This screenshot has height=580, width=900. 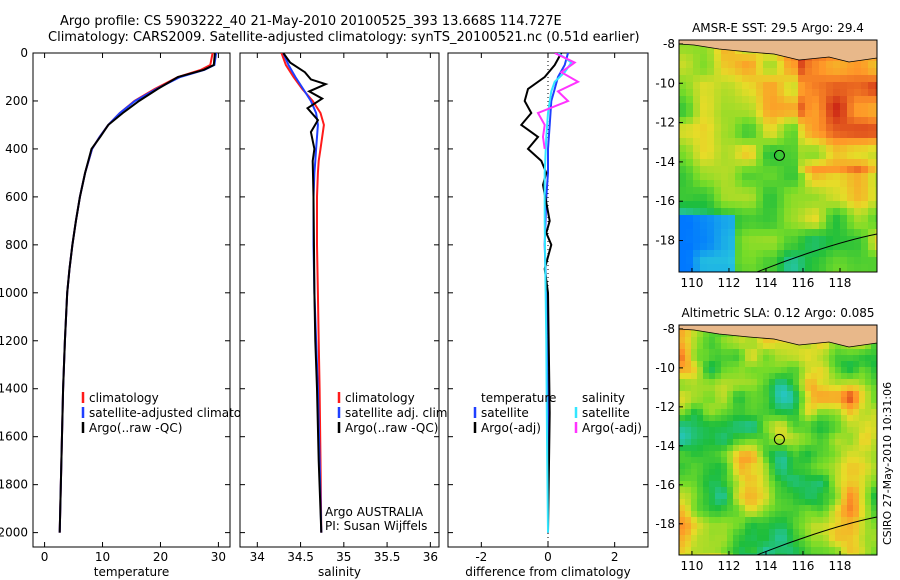 What do you see at coordinates (665, 446) in the screenshot?
I see `sla-map-ytick-label: -14` at bounding box center [665, 446].